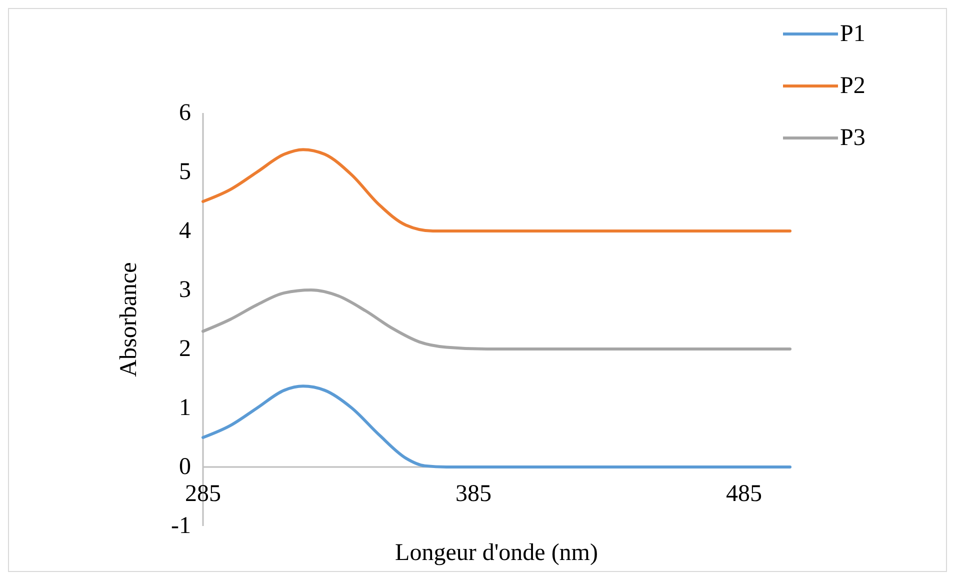  I want to click on y-tick-label: 3, so click(185, 290).